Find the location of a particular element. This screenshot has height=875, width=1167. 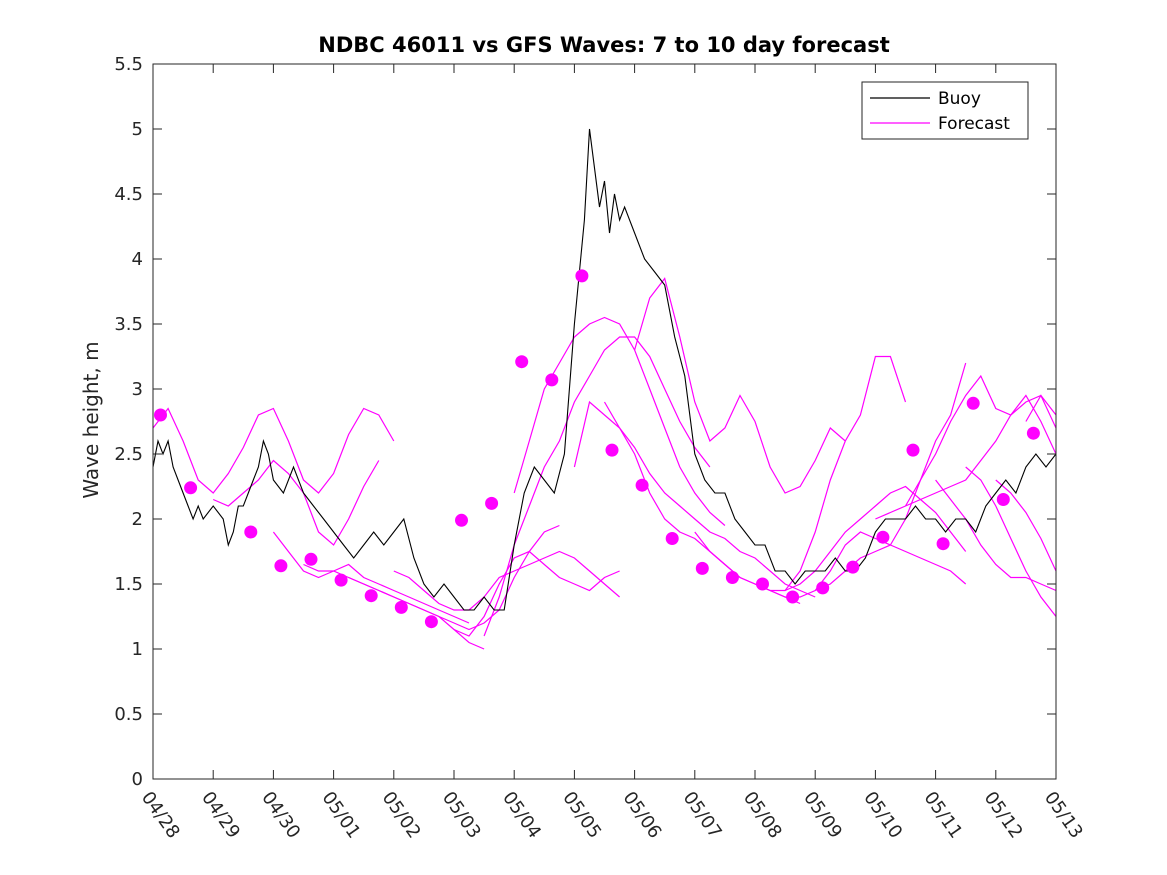

legend: Buoy Forecast is located at coordinates (945, 110).